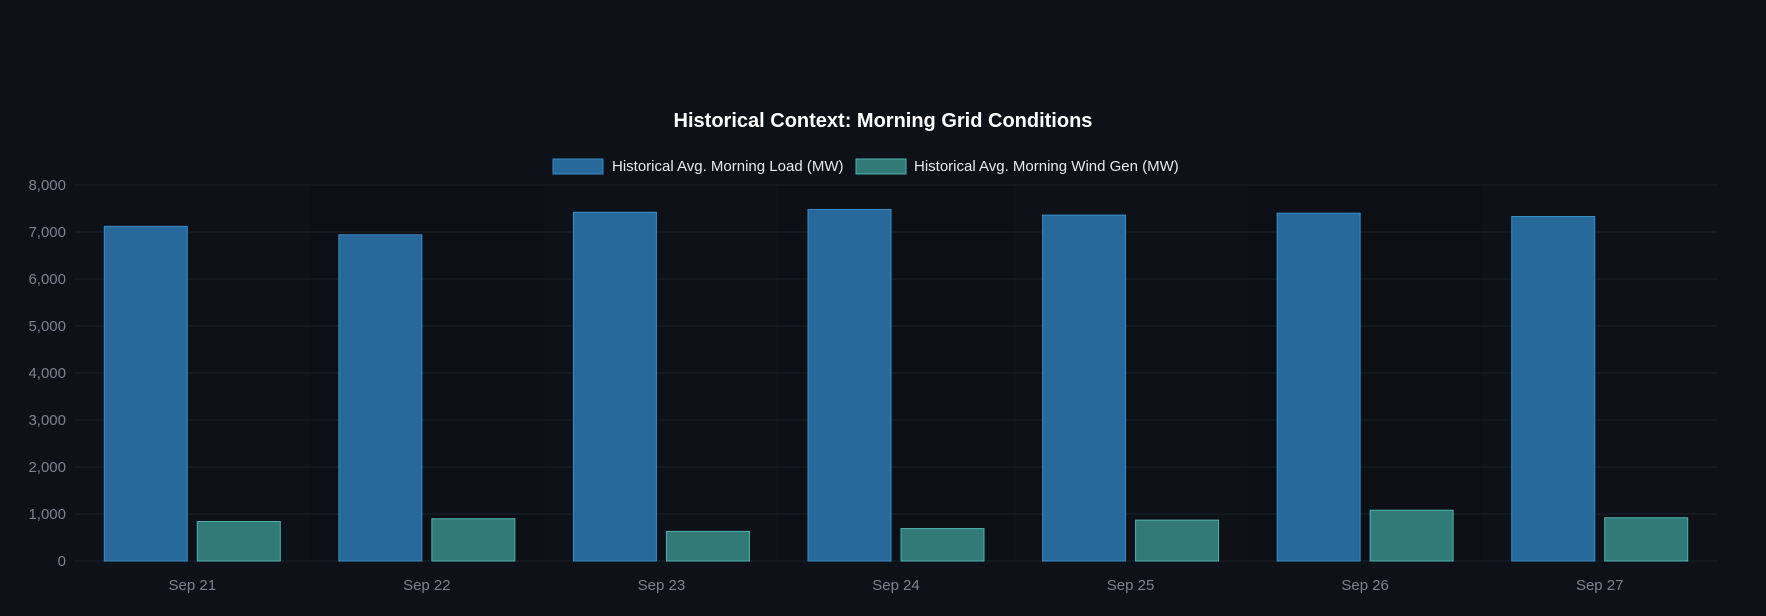  What do you see at coordinates (47, 185) in the screenshot?
I see `y-tick-label: 8,000` at bounding box center [47, 185].